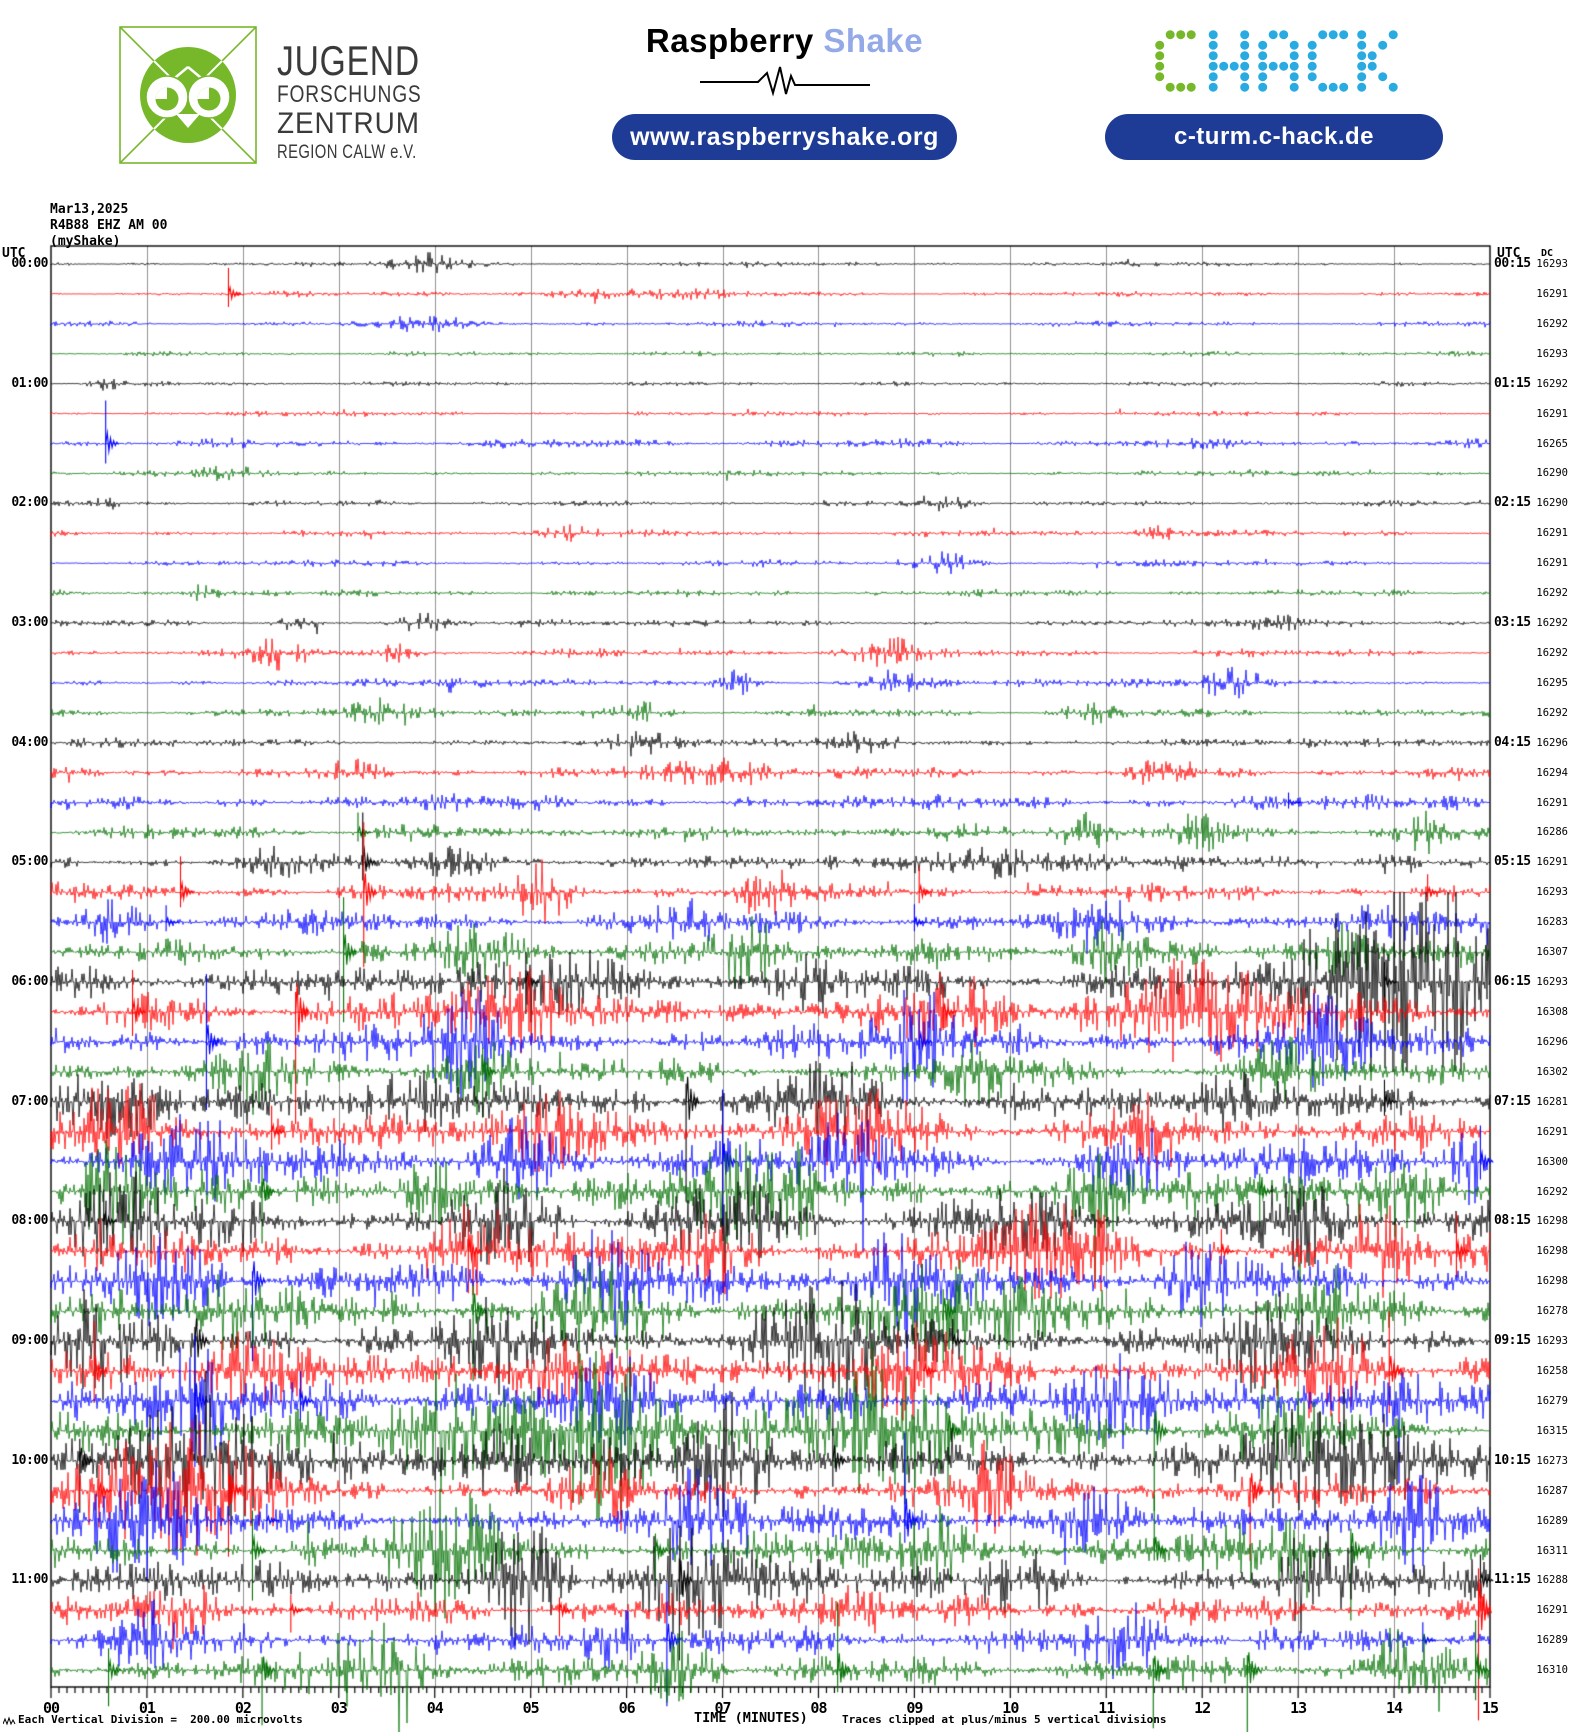  What do you see at coordinates (1298, 1708) in the screenshot?
I see `x-tick-label: 13` at bounding box center [1298, 1708].